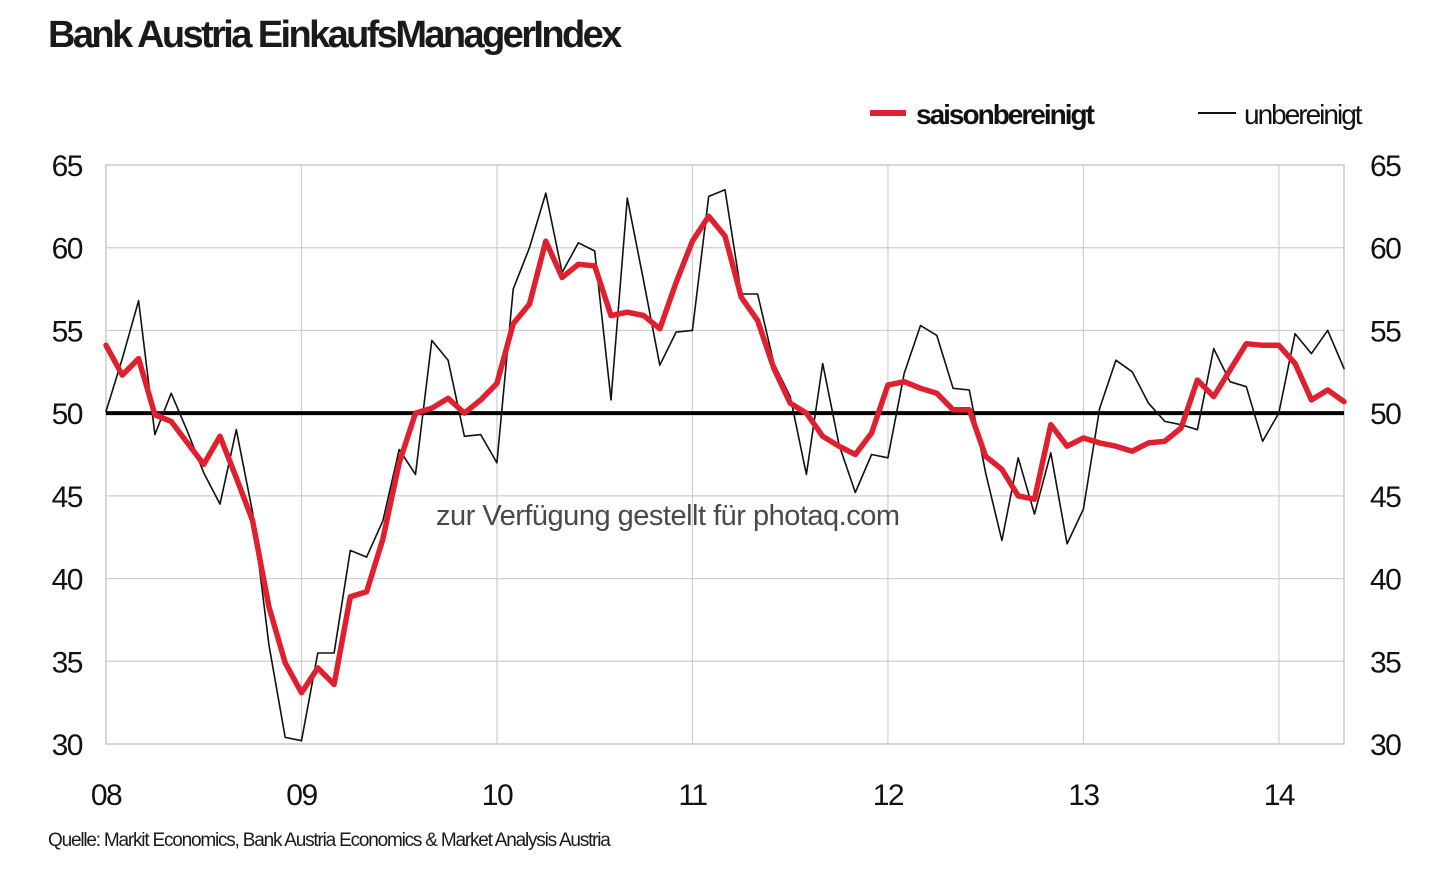 The image size is (1440, 880). I want to click on x-tick-10: 10, so click(497, 795).